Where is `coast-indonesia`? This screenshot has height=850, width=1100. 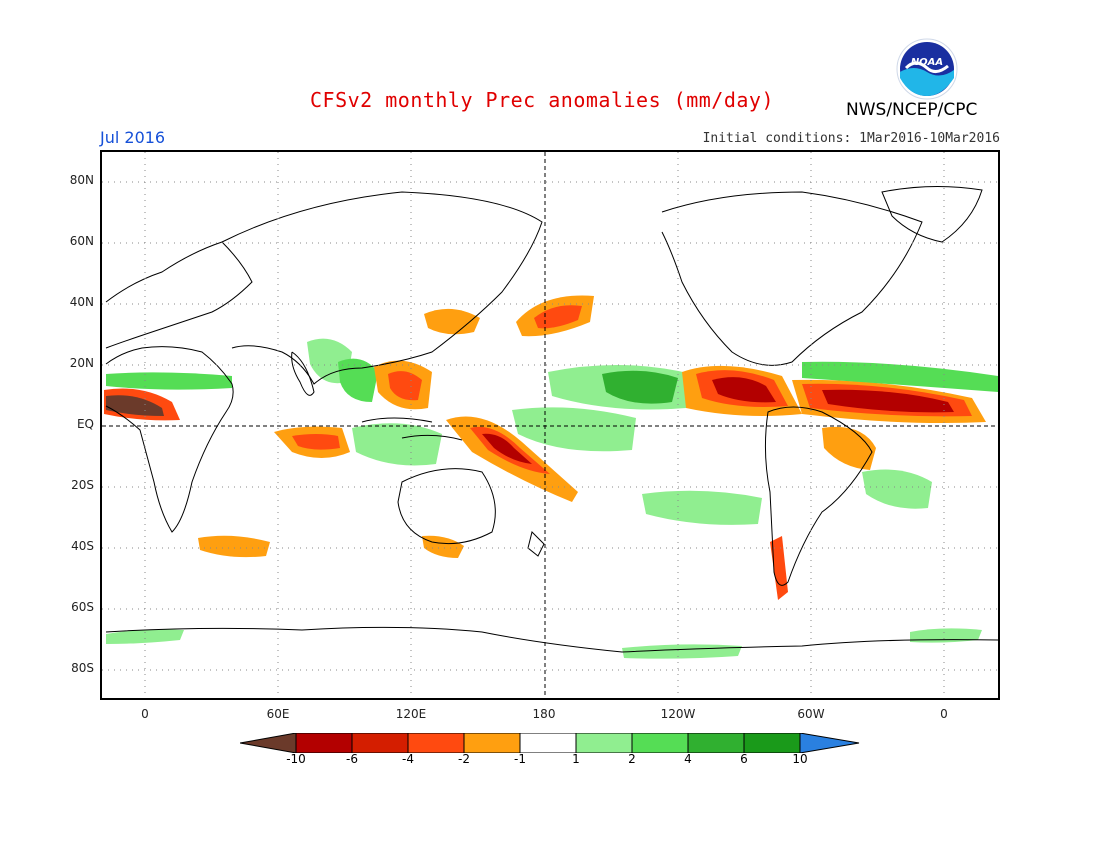 coast-indonesia is located at coordinates (412, 429).